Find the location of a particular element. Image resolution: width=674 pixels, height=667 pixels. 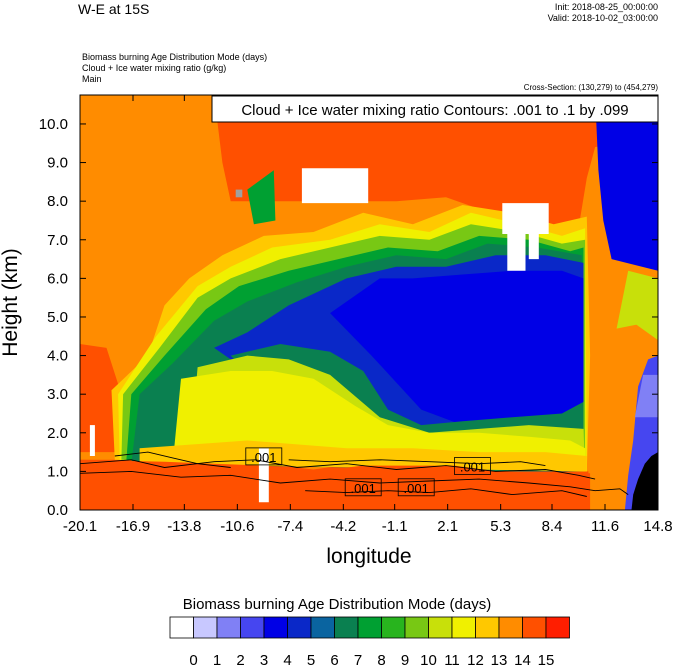

field-level-4-core is located at coordinates (457, 351).